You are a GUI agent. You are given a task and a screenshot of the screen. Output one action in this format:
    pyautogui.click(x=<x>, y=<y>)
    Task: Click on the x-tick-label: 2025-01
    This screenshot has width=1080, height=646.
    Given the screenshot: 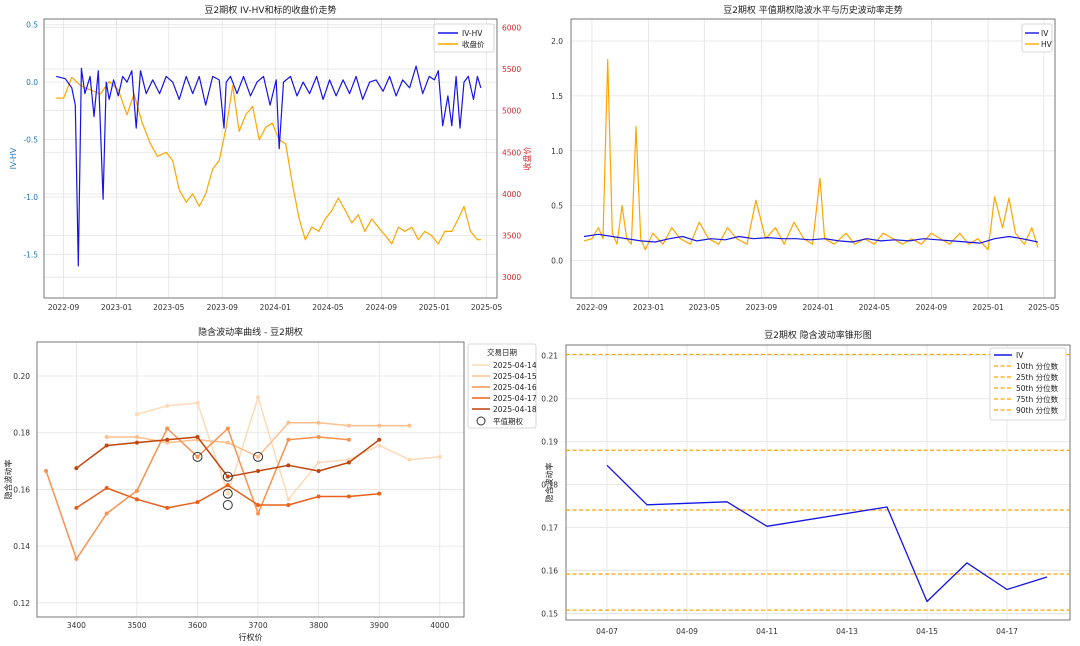 What is the action you would take?
    pyautogui.click(x=988, y=307)
    